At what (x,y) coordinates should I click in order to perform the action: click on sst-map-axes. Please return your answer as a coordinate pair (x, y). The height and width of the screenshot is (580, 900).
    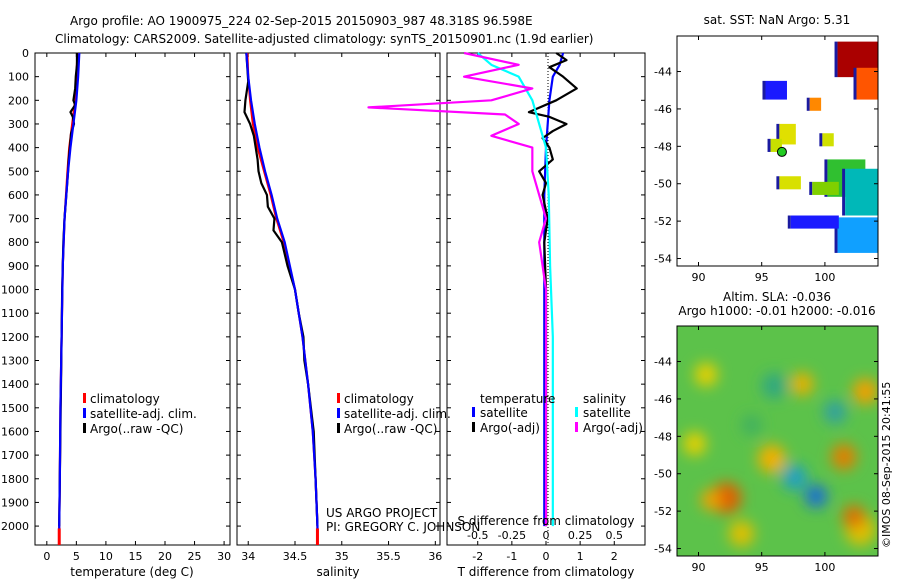
    Looking at the image, I should click on (777, 151).